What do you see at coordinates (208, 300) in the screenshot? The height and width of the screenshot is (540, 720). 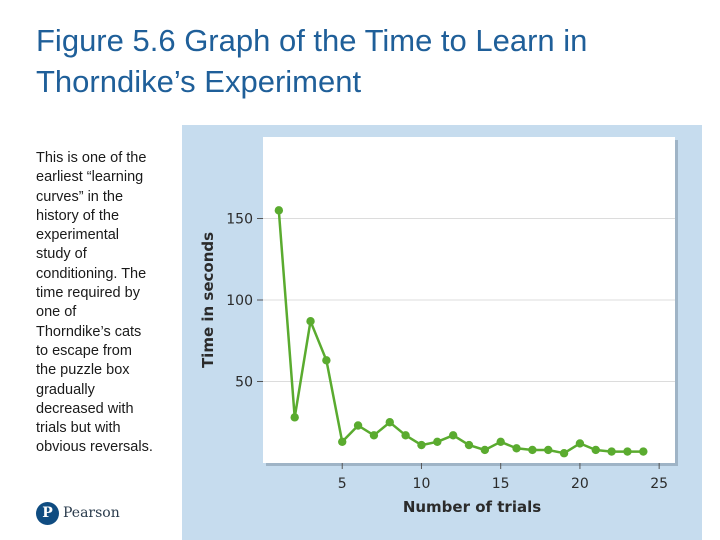 I see `y-axis-label: Time in seconds` at bounding box center [208, 300].